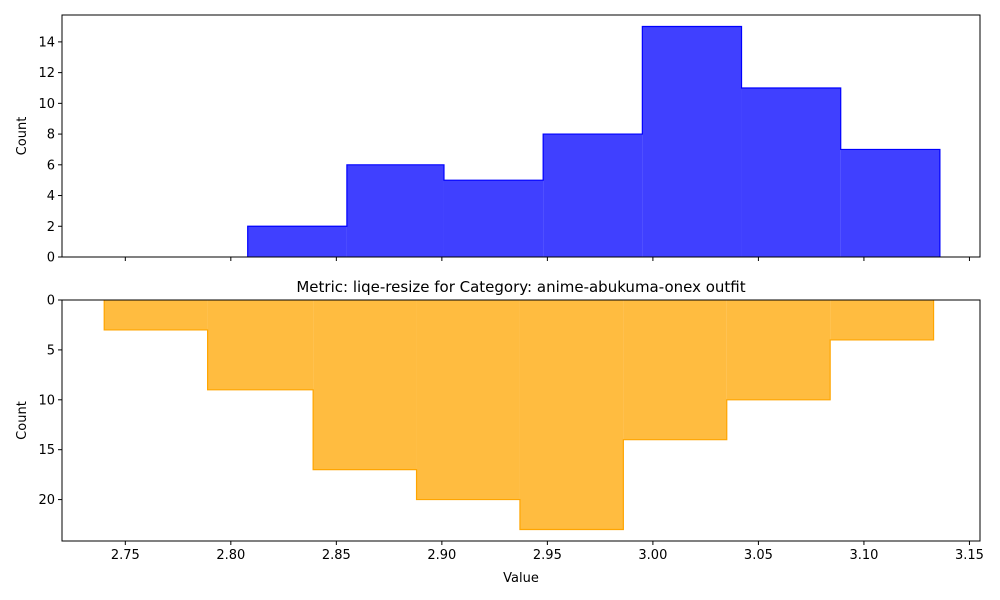 This screenshot has width=1000, height=600. I want to click on bottom-y-axis-label: Count, so click(22, 420).